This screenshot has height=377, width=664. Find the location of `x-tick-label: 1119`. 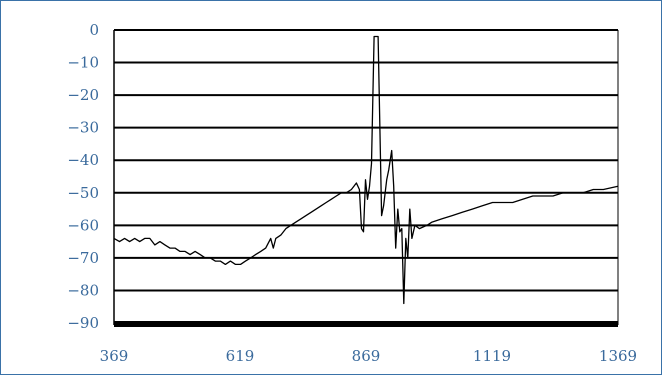

x-tick-label: 1119 is located at coordinates (492, 356).